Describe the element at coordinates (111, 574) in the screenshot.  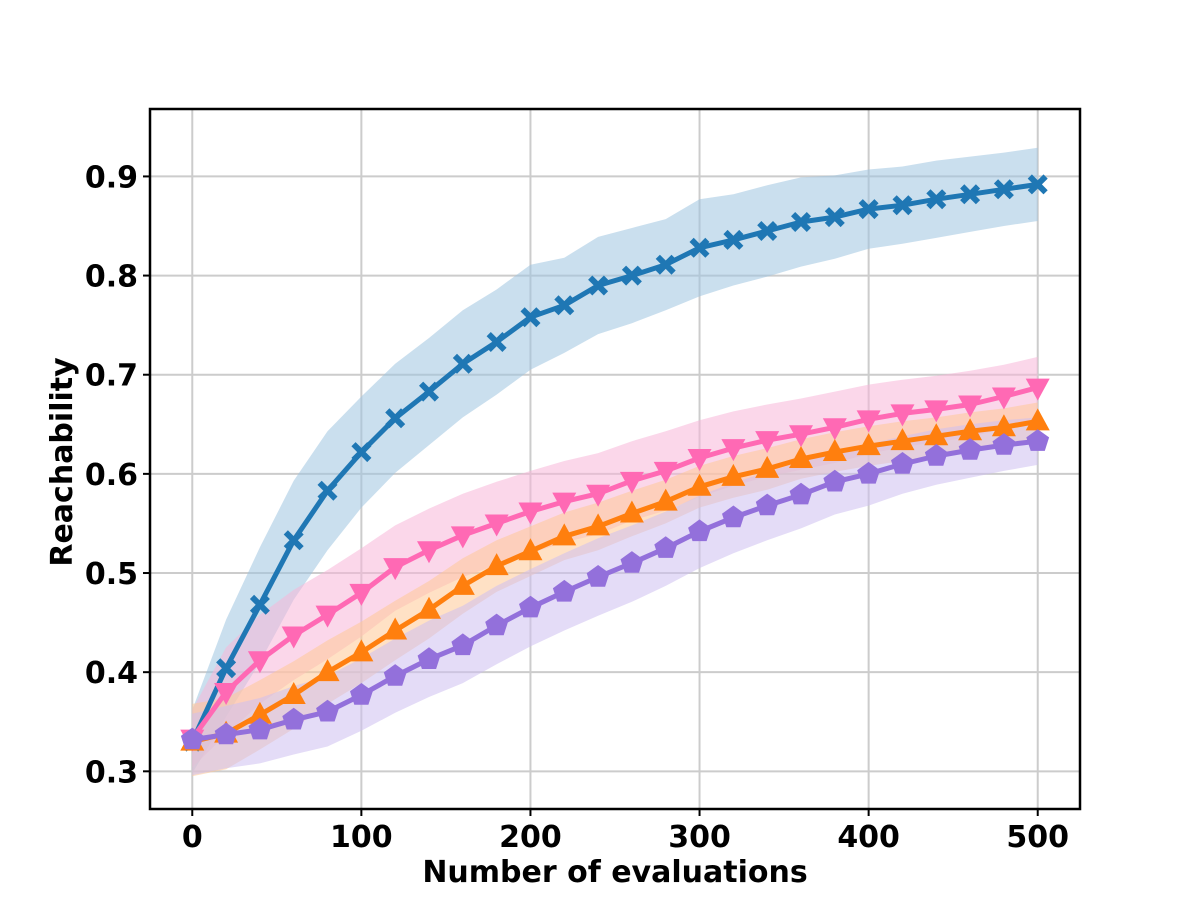
I see `y-tick-label: 0.5` at that location.